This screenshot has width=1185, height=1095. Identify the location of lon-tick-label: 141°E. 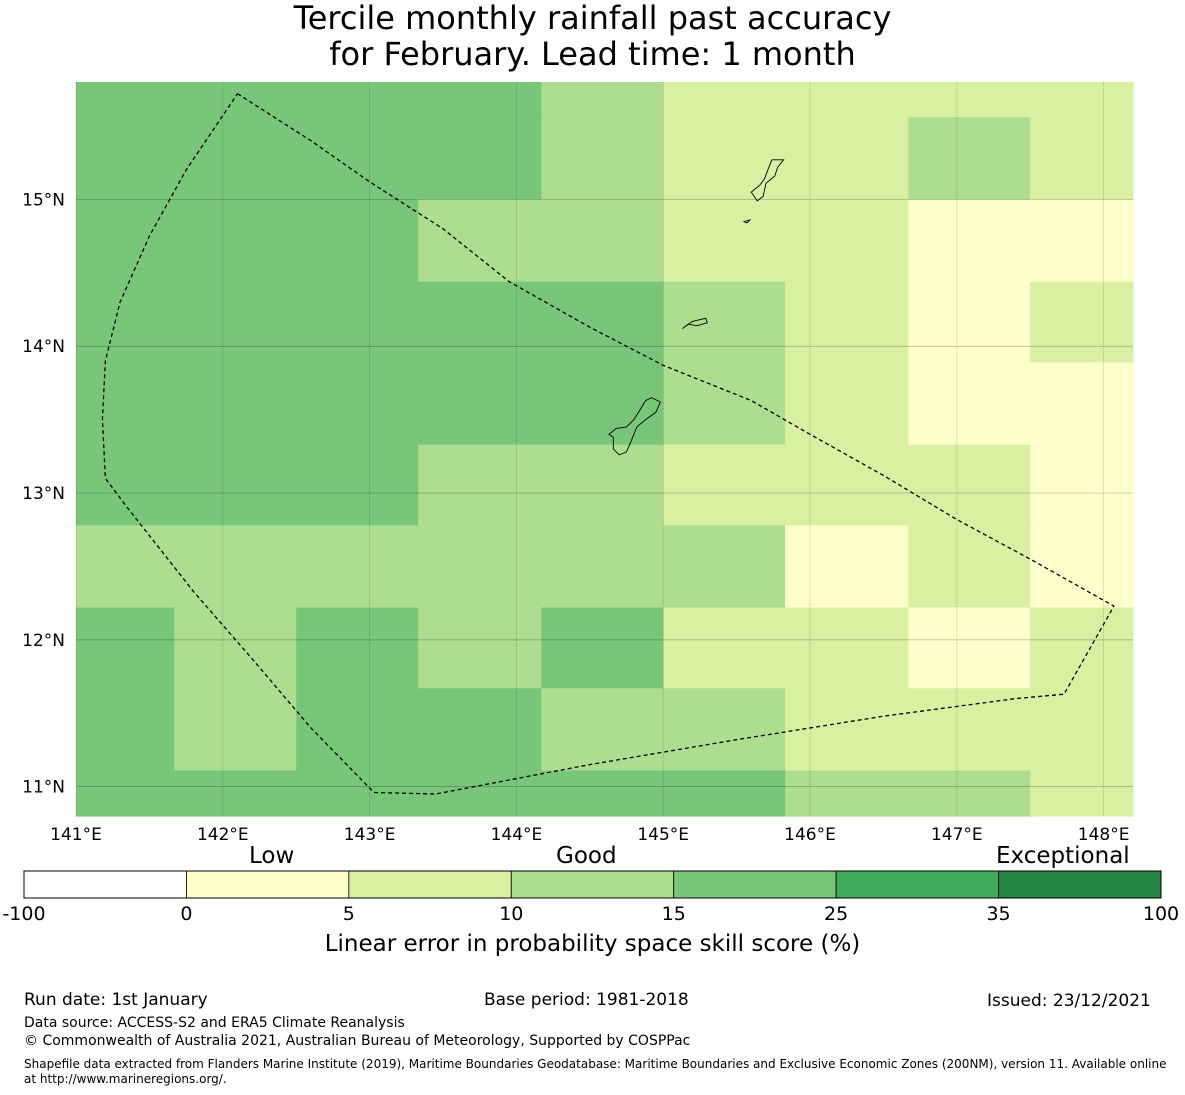
(76, 835).